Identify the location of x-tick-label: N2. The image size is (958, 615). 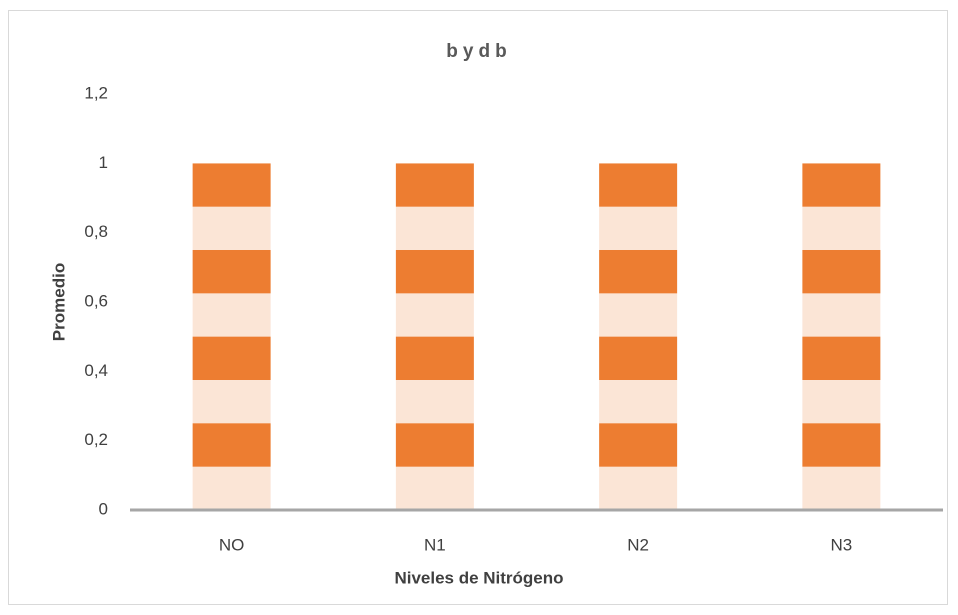
(638, 544).